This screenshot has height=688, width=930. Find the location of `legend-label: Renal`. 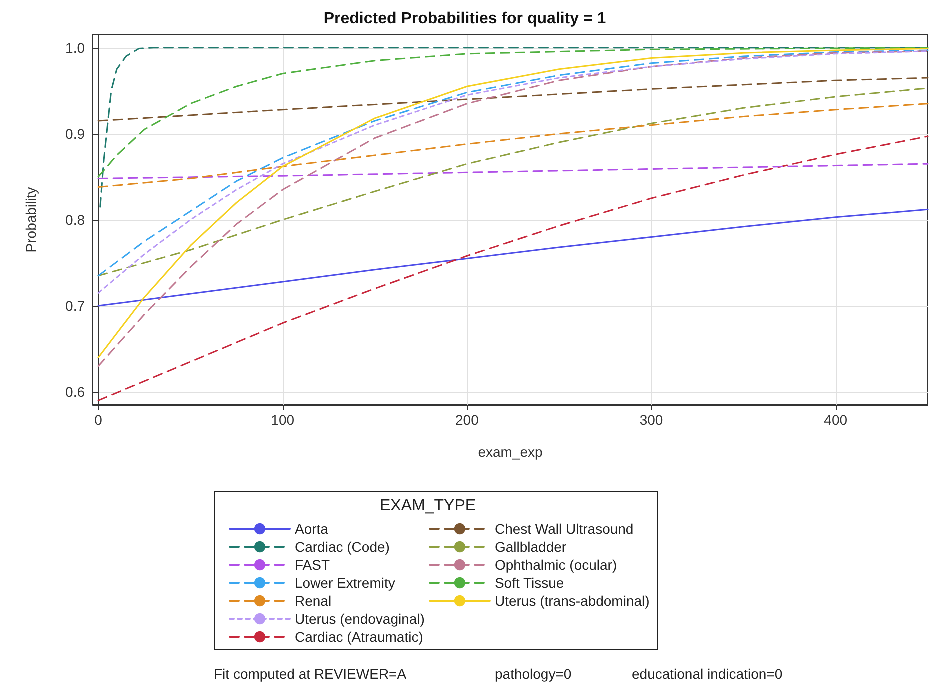

legend-label: Renal is located at coordinates (313, 601).